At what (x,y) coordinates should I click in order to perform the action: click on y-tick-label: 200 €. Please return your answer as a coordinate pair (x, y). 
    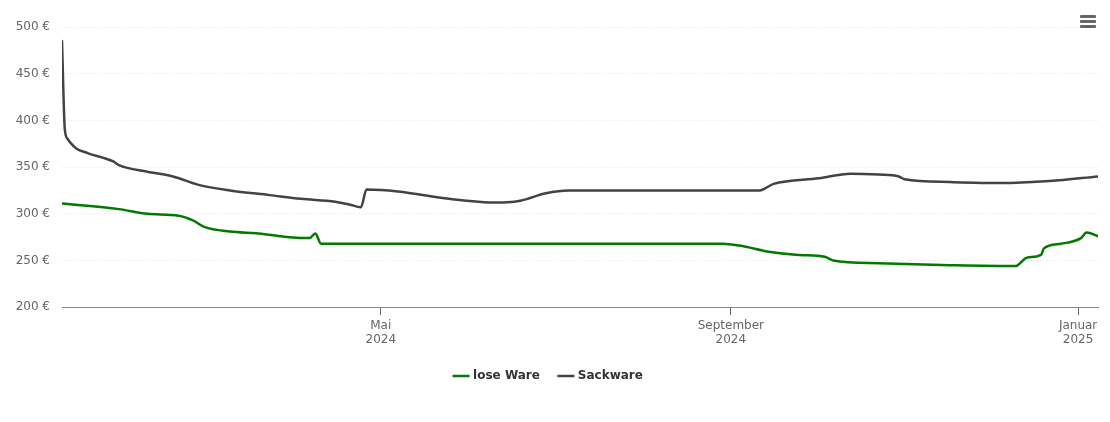
    Looking at the image, I should click on (32, 306).